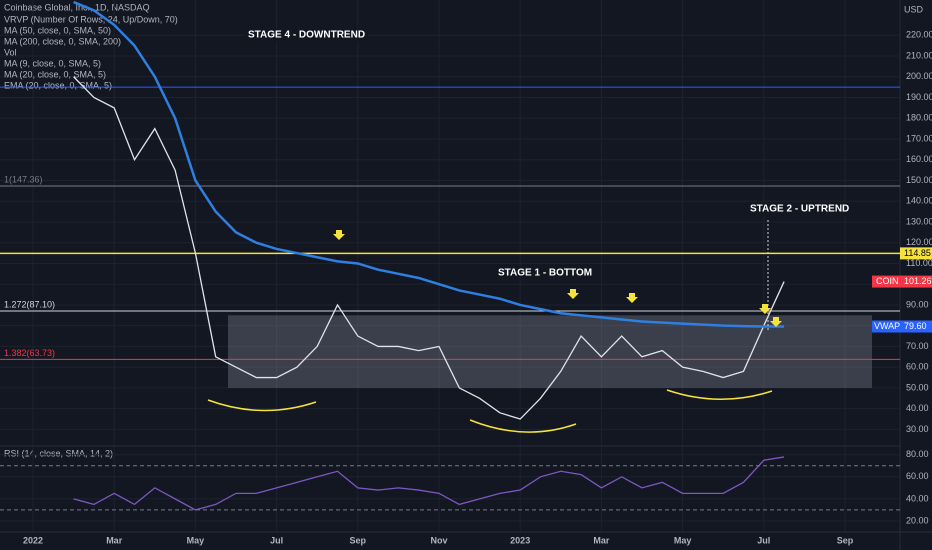 This screenshot has width=932, height=550. I want to click on indicator-label: MA (20, close, 0, SMA, 5), so click(55, 74).